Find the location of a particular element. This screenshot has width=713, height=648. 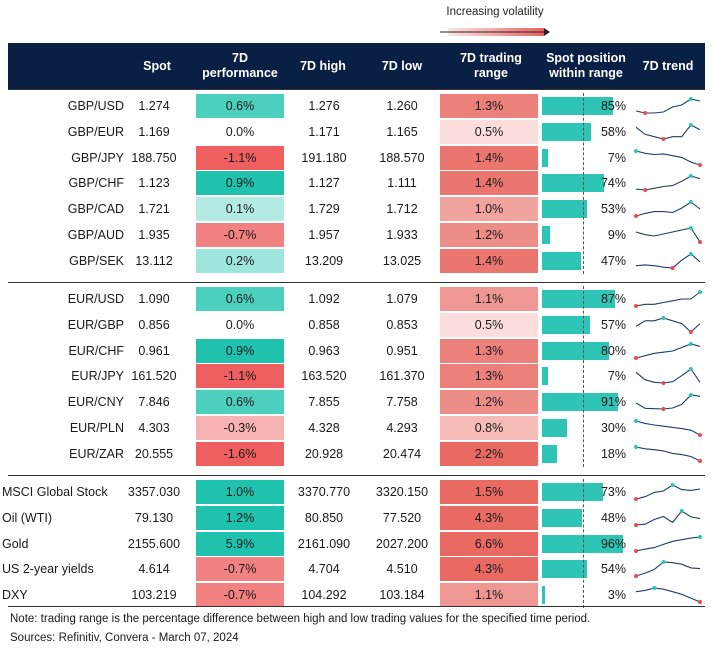

high-value: 13.209 is located at coordinates (324, 261).